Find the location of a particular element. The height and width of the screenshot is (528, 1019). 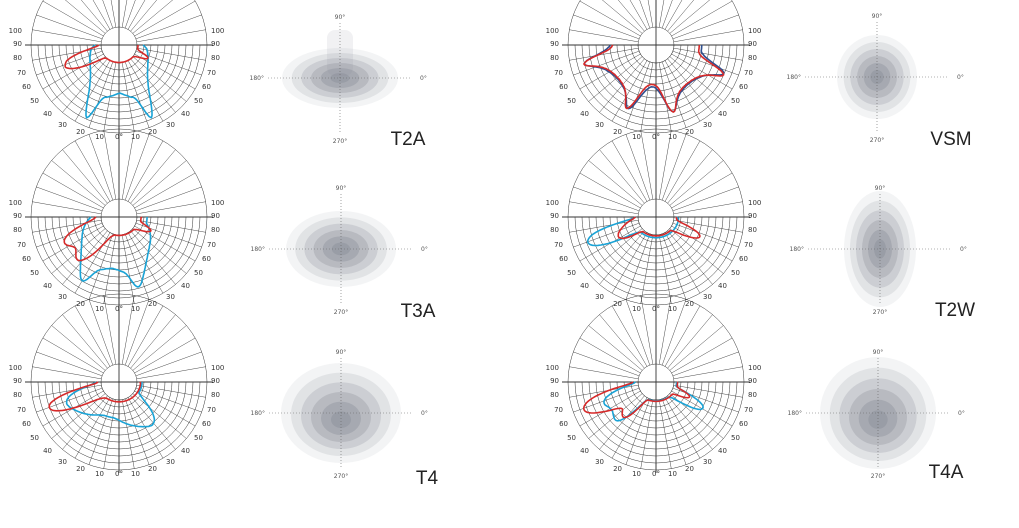

polar-scale-label-left: 20 is located at coordinates (617, 304).